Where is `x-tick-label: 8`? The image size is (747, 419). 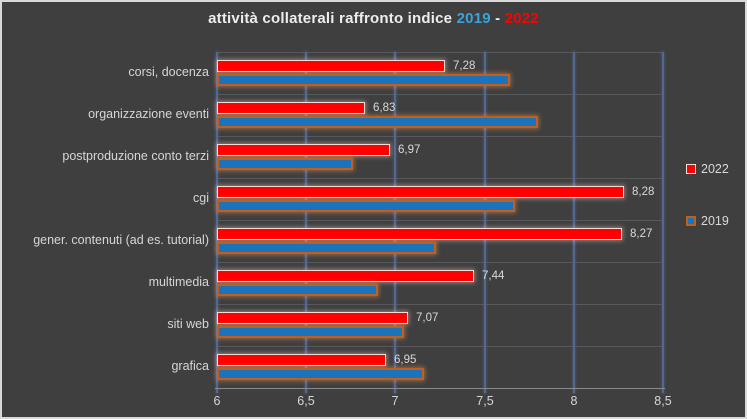
x-tick-label: 8 is located at coordinates (574, 401).